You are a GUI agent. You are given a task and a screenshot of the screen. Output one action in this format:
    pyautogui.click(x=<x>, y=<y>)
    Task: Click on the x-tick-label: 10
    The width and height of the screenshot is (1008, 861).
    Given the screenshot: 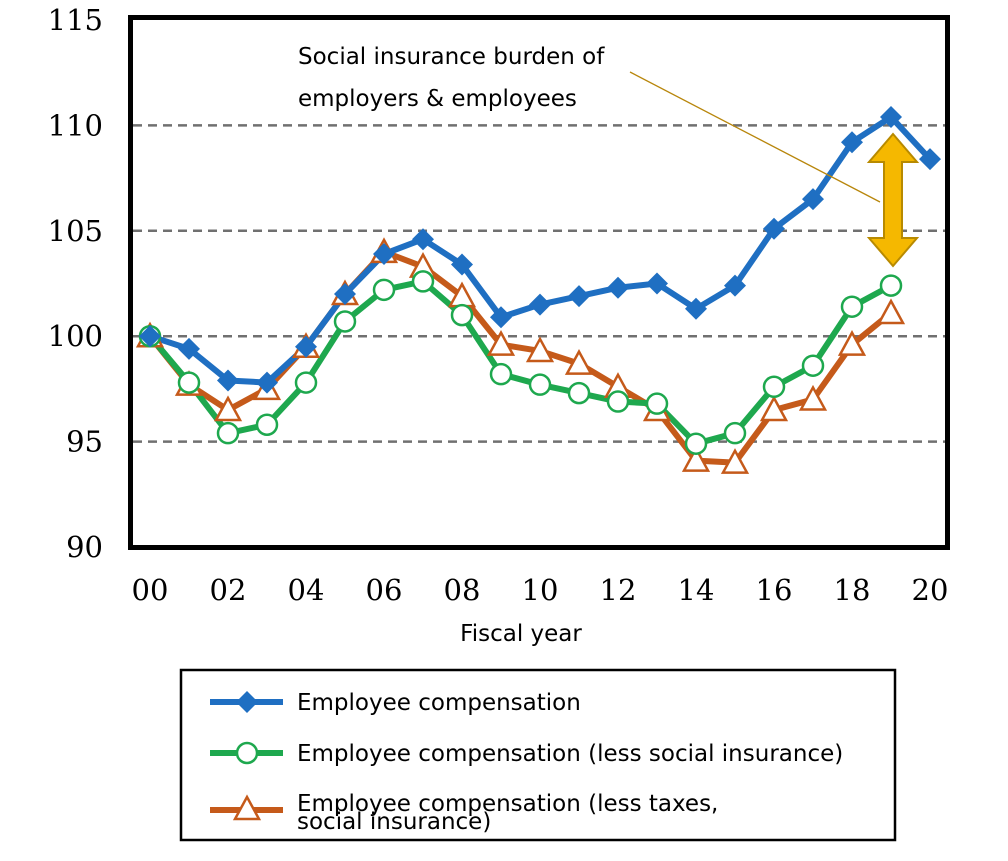 What is the action you would take?
    pyautogui.click(x=540, y=590)
    